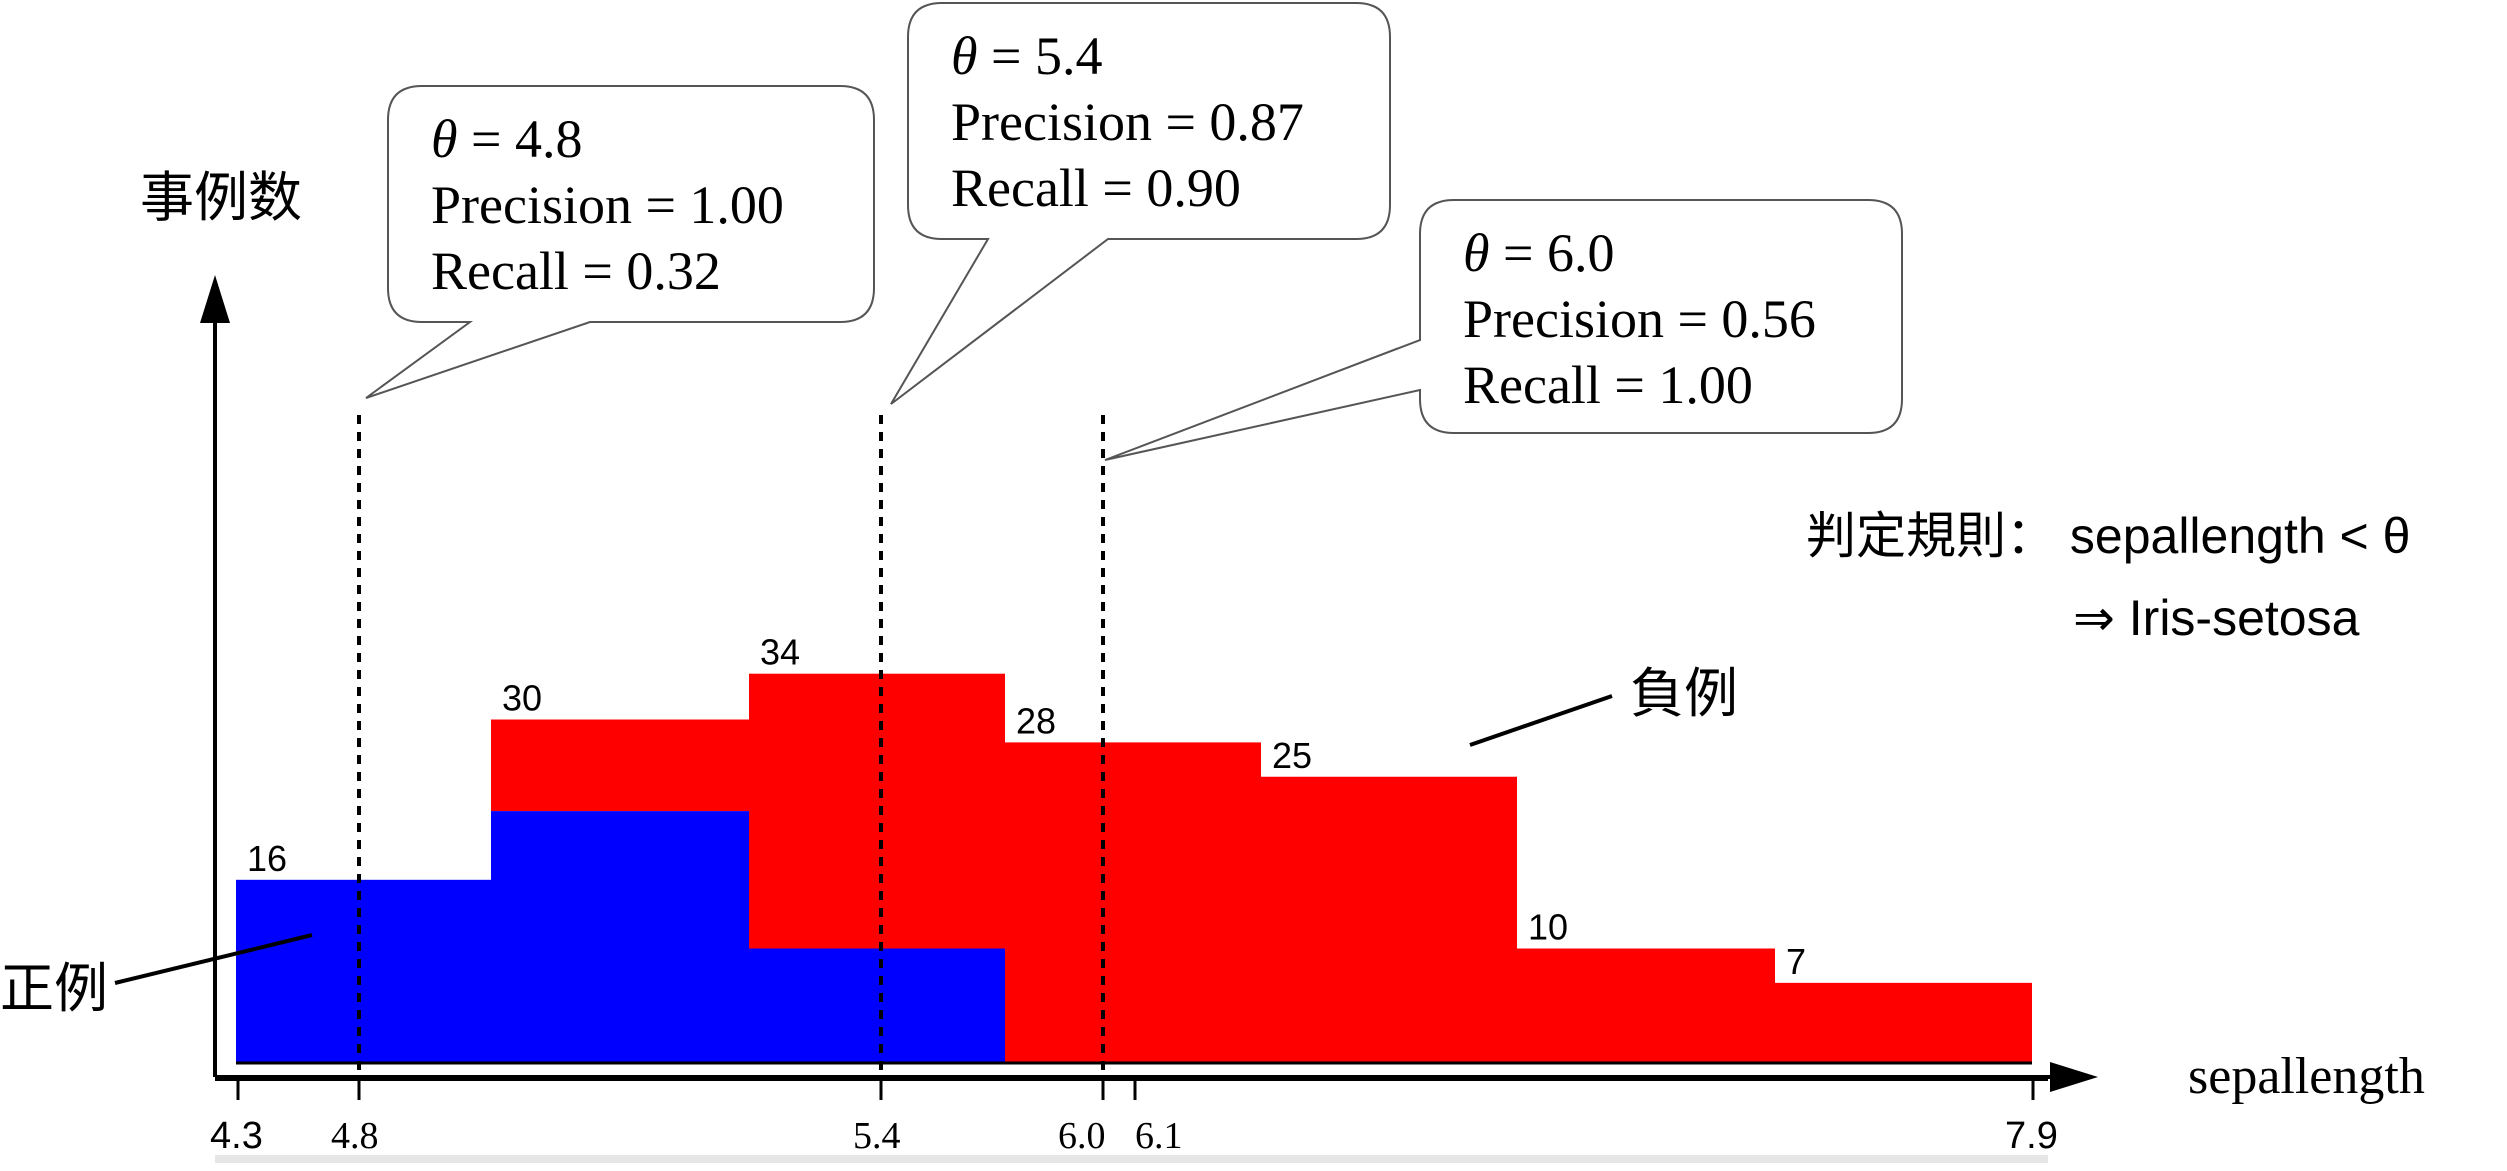 The image size is (2507, 1171). What do you see at coordinates (780, 652) in the screenshot?
I see `bar-total-label-3: 34` at bounding box center [780, 652].